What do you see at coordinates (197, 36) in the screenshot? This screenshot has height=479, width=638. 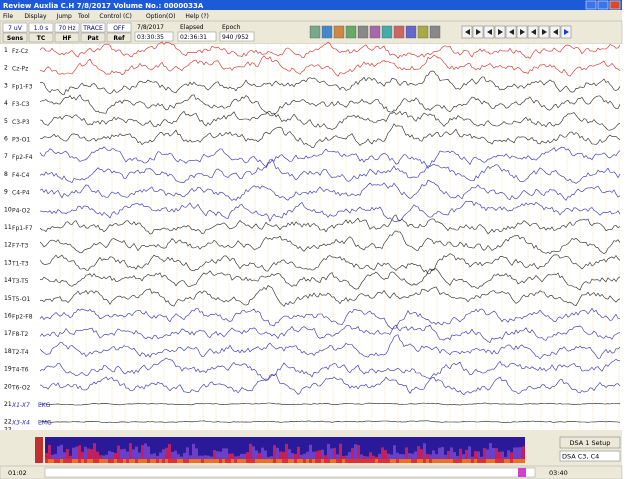 I see `elapsed-box` at bounding box center [197, 36].